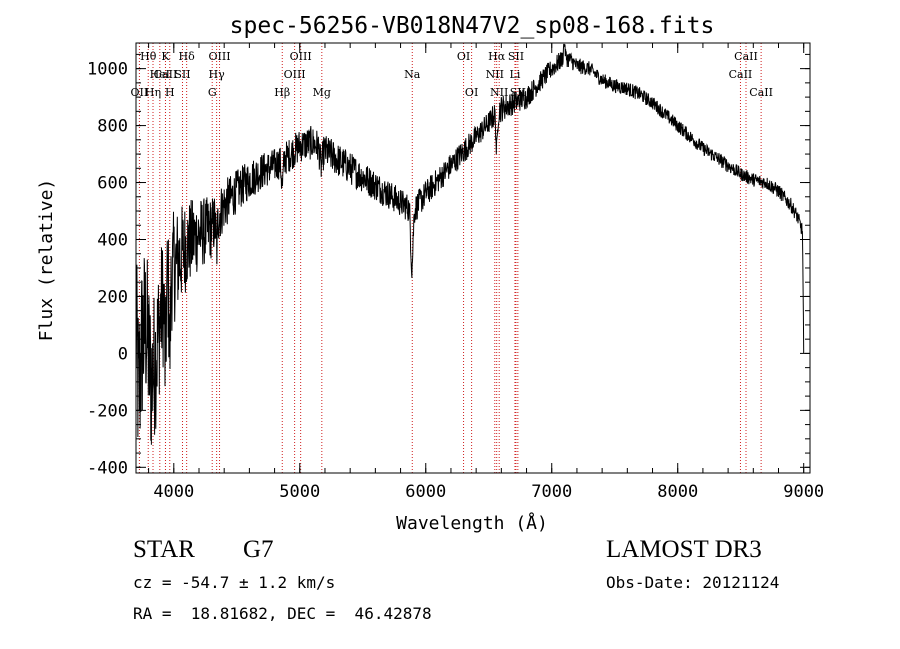 This screenshot has width=900, height=649. What do you see at coordinates (219, 56) in the screenshot?
I see `line-label-10: OIII` at bounding box center [219, 56].